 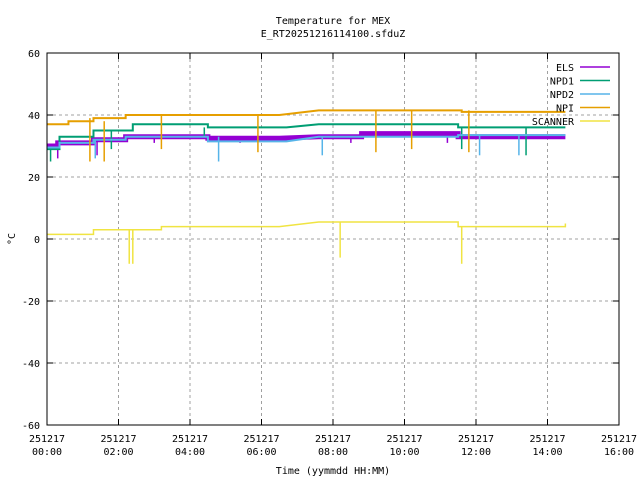 What do you see at coordinates (476, 452) in the screenshot?
I see `x-tick-time: 12:00` at bounding box center [476, 452].